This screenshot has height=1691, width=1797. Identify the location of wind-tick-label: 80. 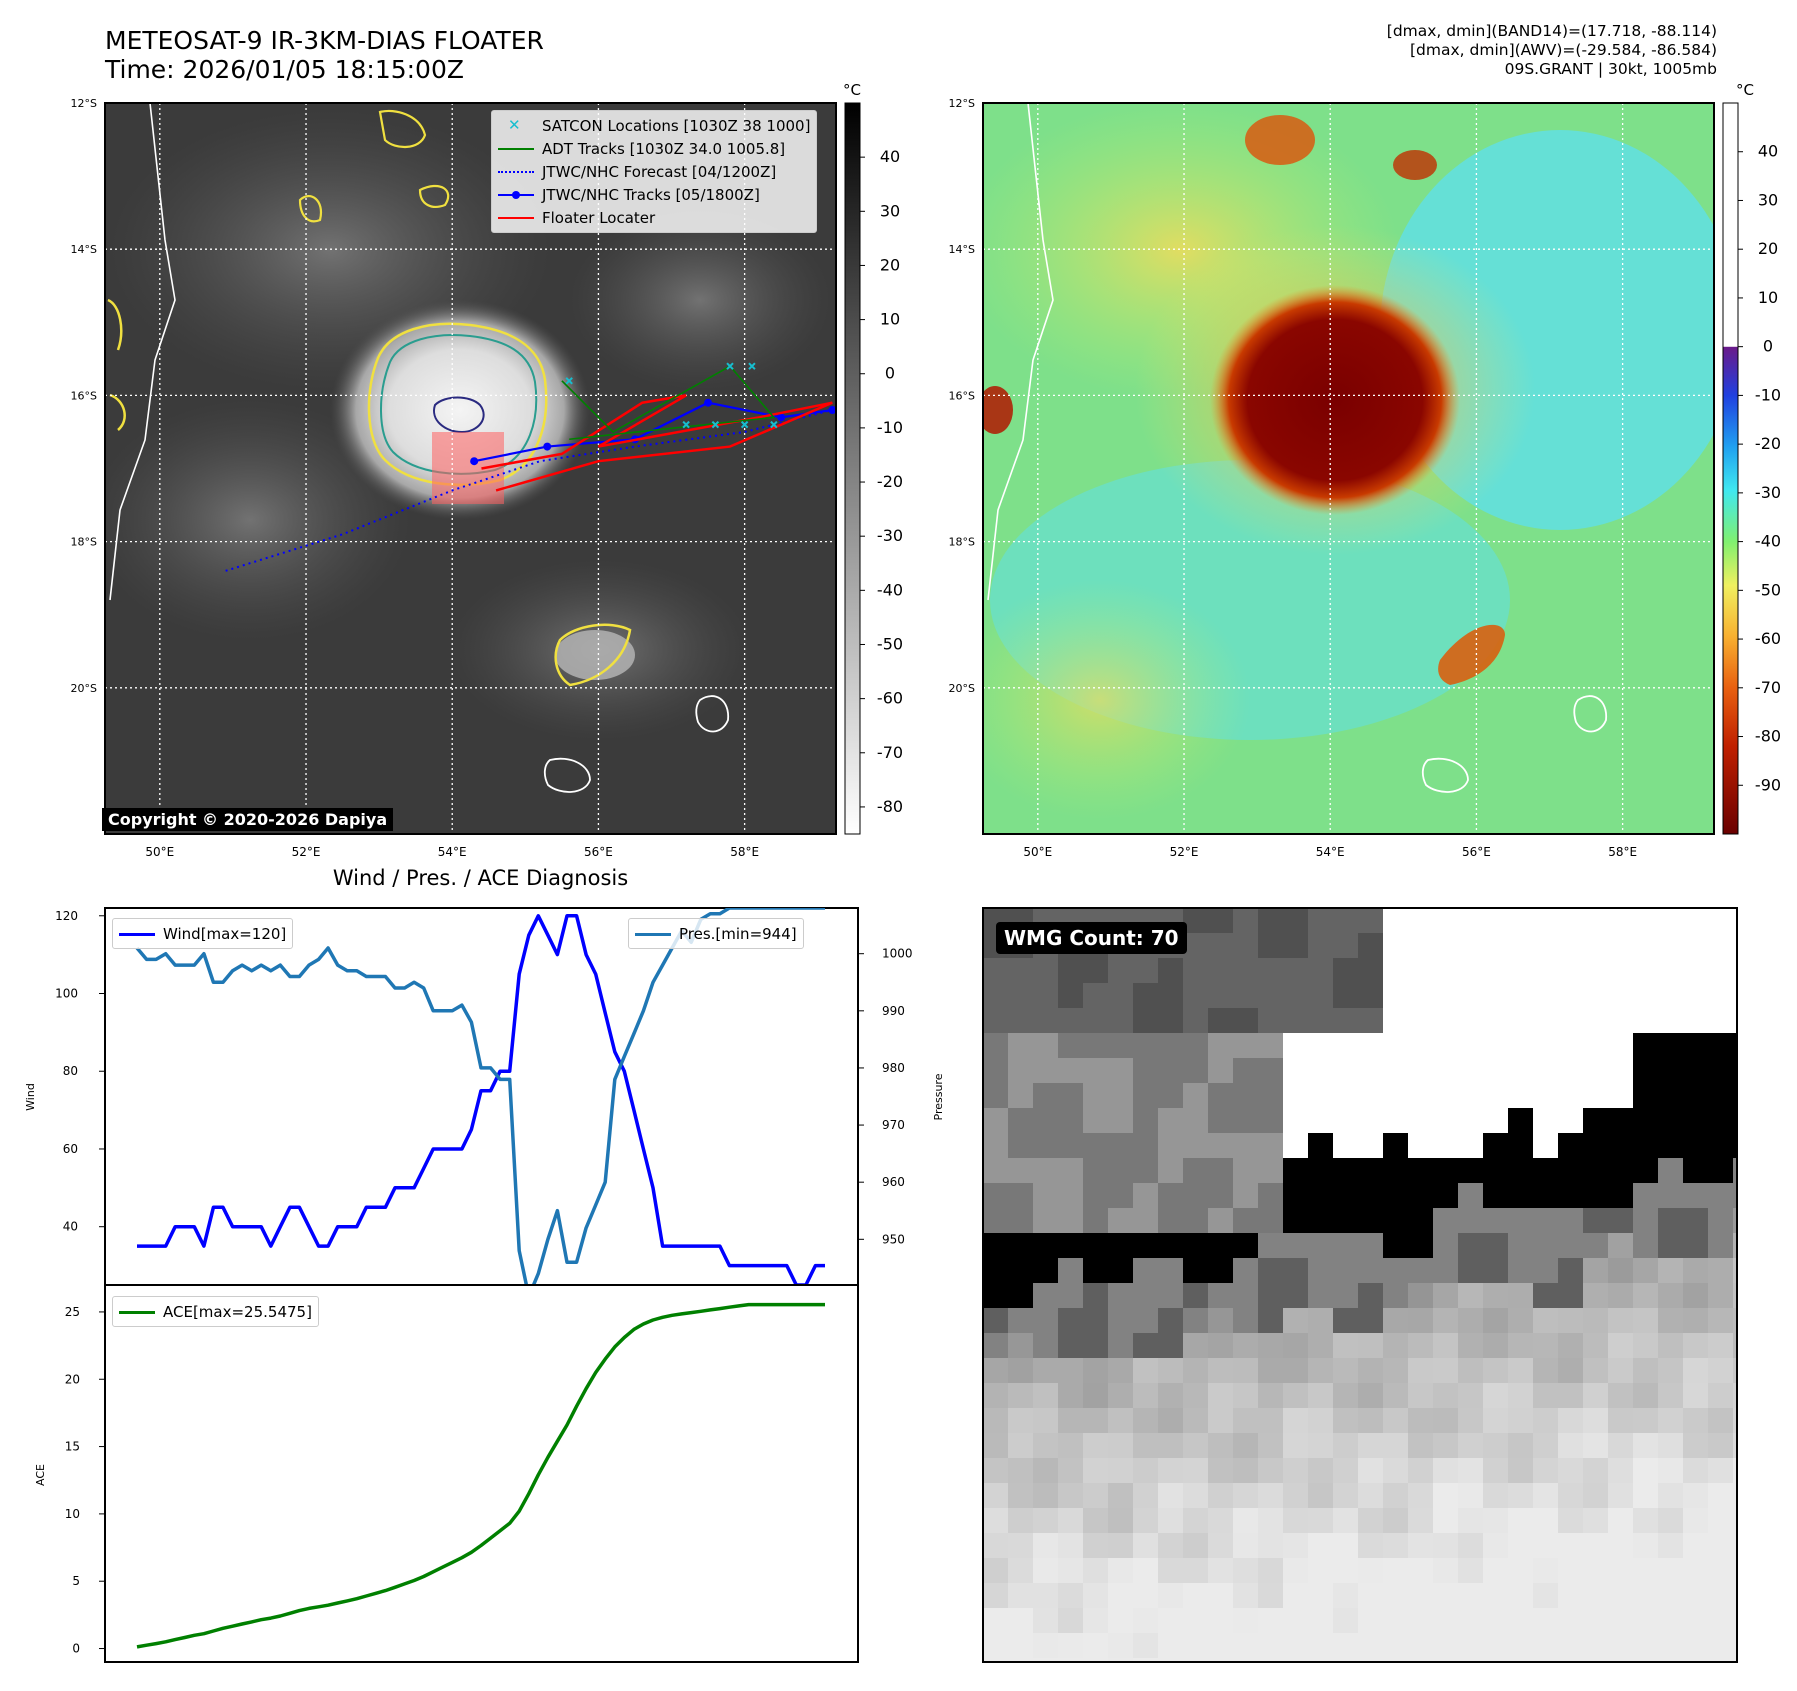
(70, 1071).